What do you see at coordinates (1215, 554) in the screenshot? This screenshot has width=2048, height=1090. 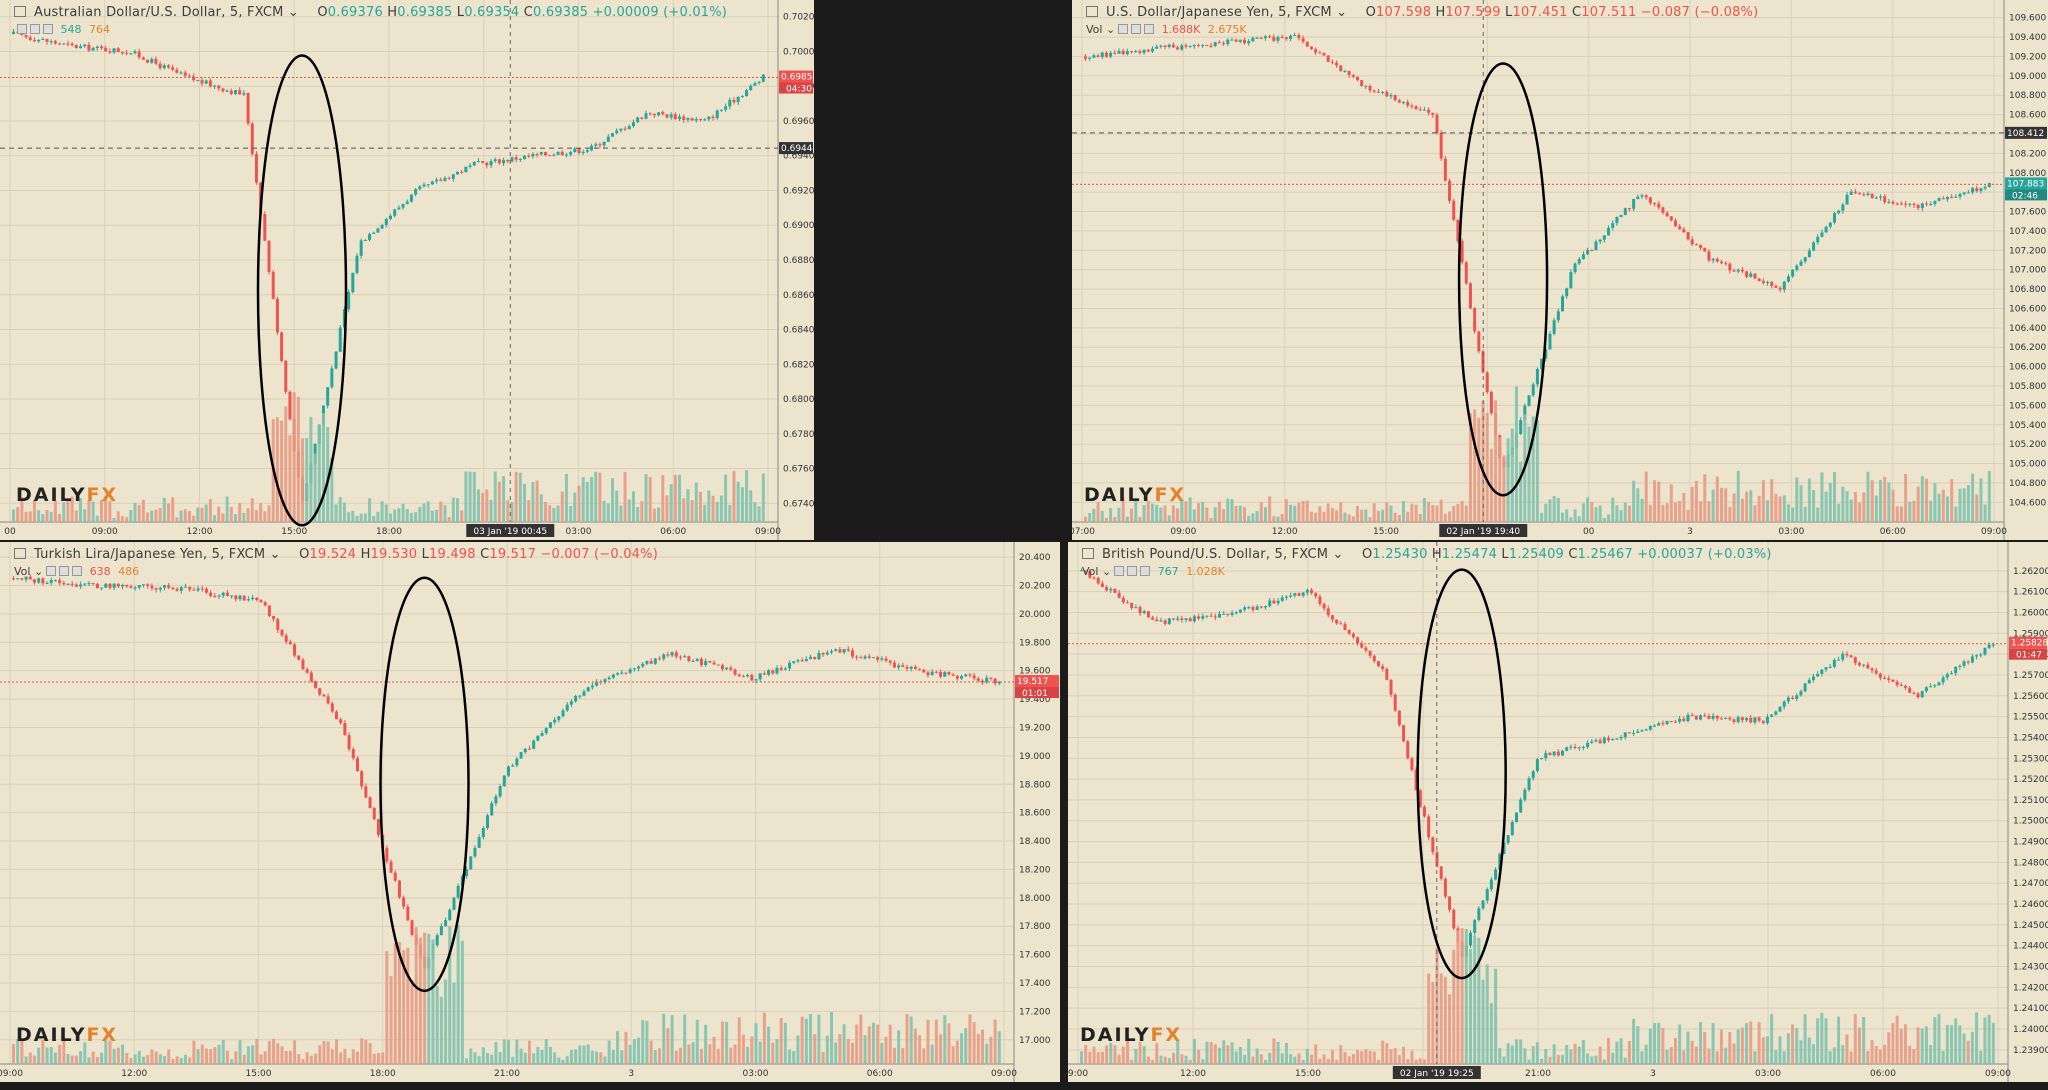 I see `symbol-title: British Pound/U.S. Dollar, 5, FXCM` at bounding box center [1215, 554].